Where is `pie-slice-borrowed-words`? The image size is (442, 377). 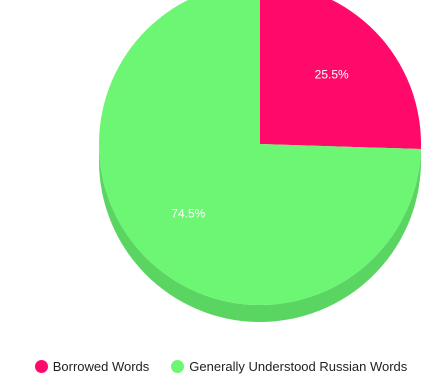 pie-slice-borrowed-words is located at coordinates (340, 75).